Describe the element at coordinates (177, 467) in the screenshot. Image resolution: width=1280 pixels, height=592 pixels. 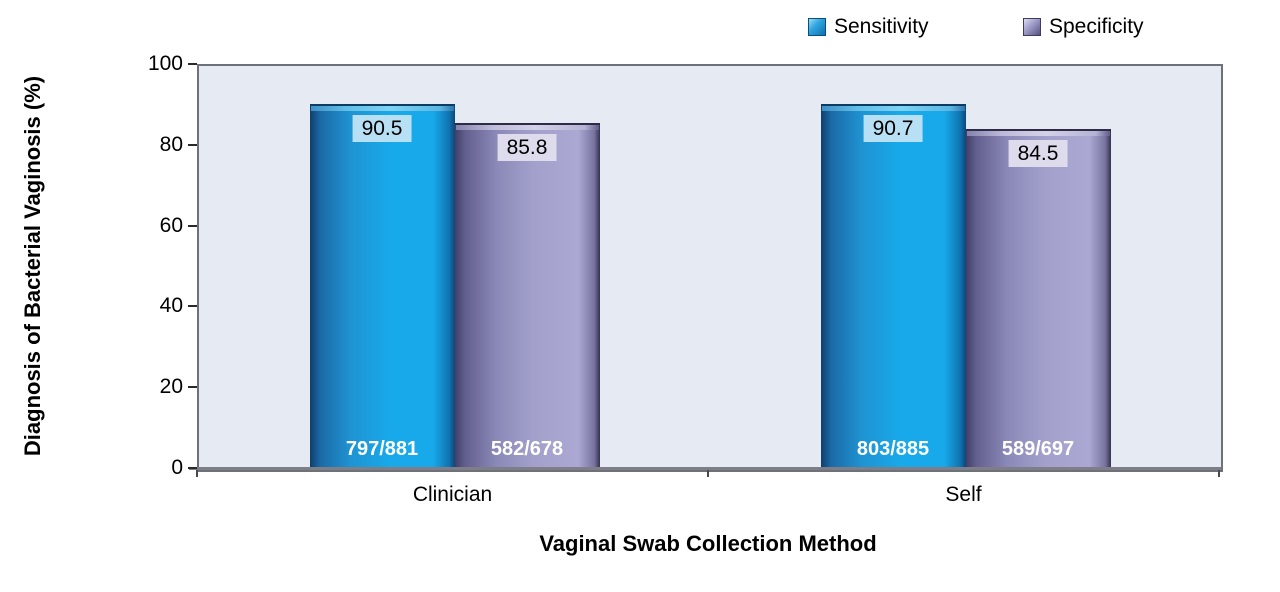
I see `y-tick-label: 0` at that location.